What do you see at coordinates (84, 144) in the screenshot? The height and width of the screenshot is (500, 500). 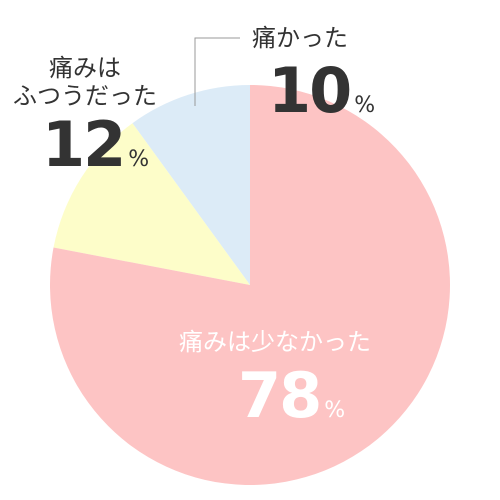 I see `value-number: 12` at bounding box center [84, 144].